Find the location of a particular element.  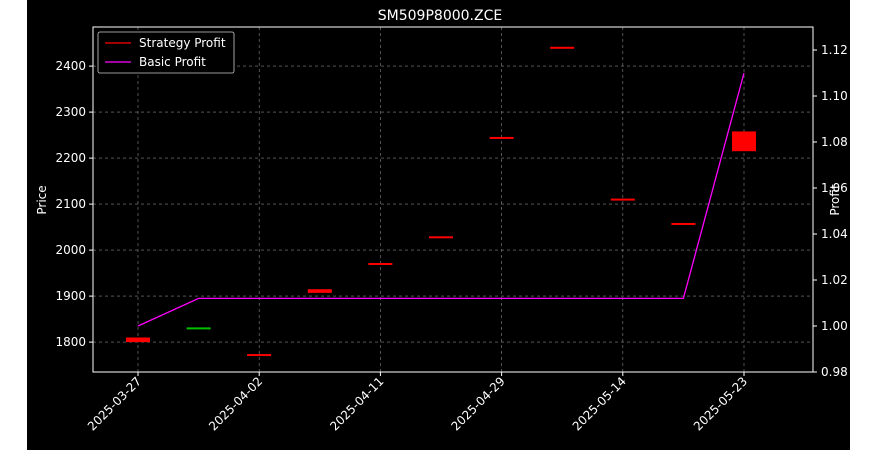

y2-tick-label: 1.00 is located at coordinates (834, 326).